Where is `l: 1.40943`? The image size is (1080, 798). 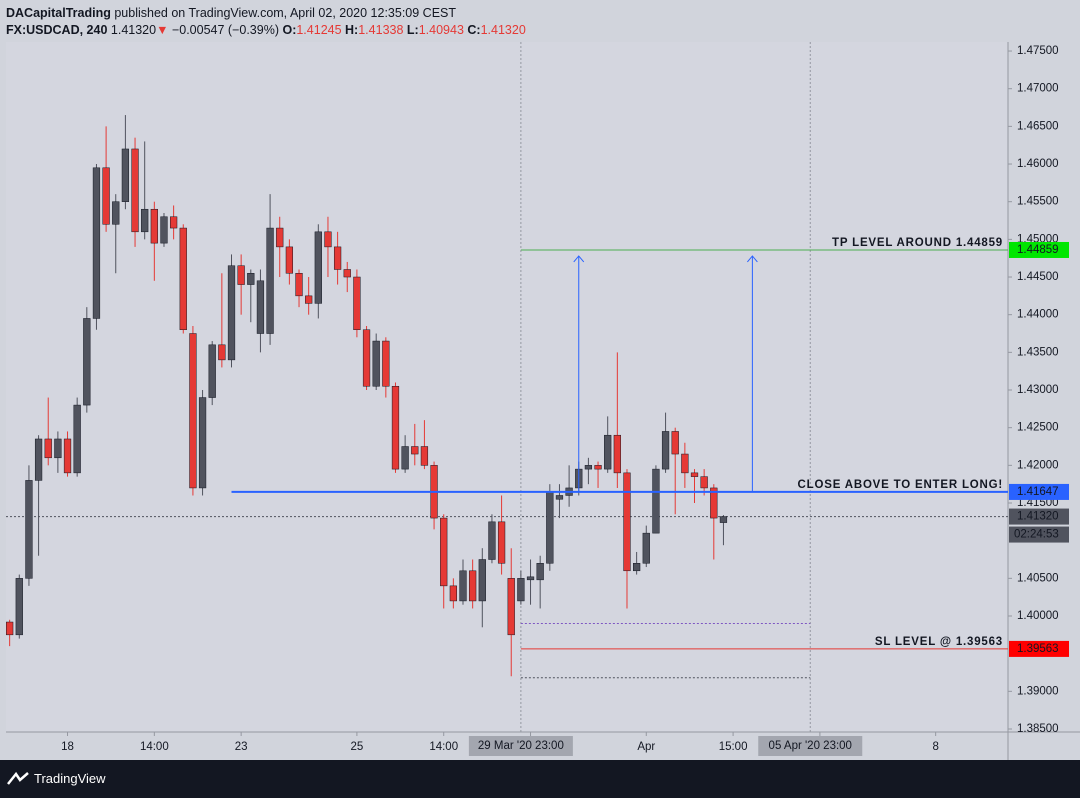 l: 1.40943 is located at coordinates (441, 30).